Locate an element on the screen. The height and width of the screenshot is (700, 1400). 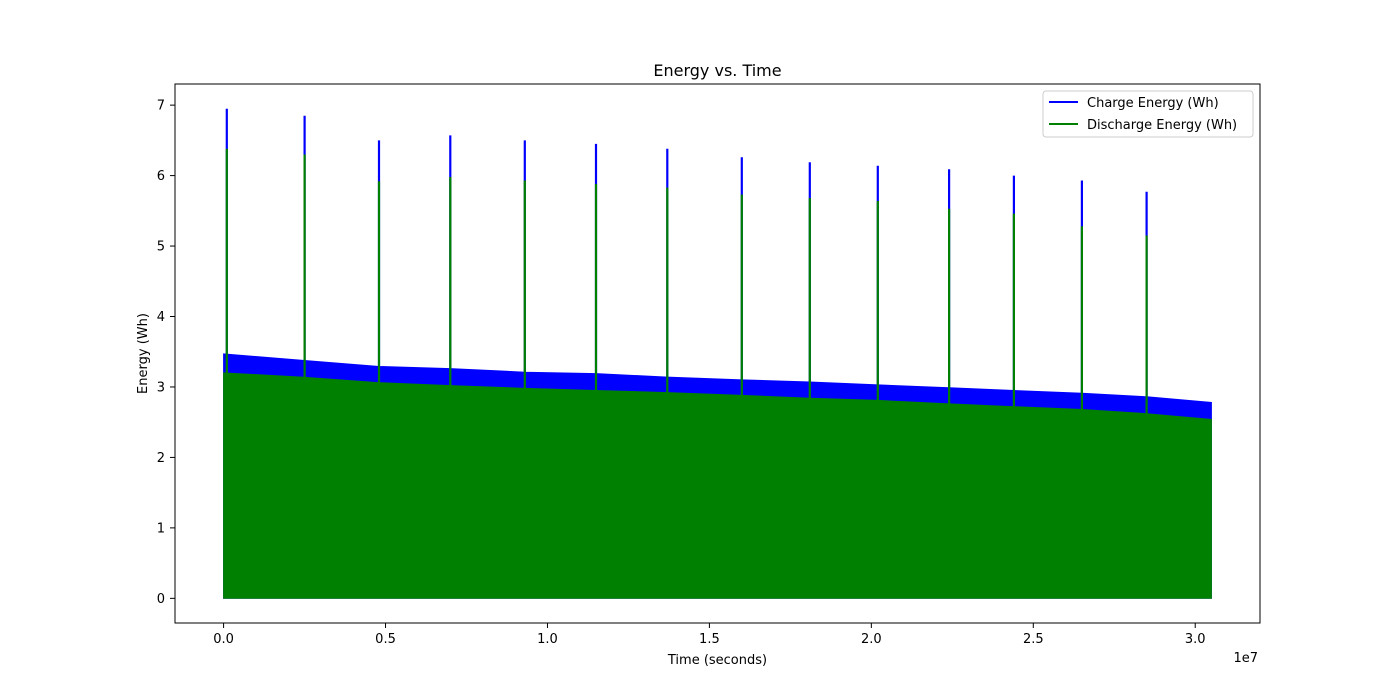
x-axis-label: Time (seconds) is located at coordinates (717, 660).